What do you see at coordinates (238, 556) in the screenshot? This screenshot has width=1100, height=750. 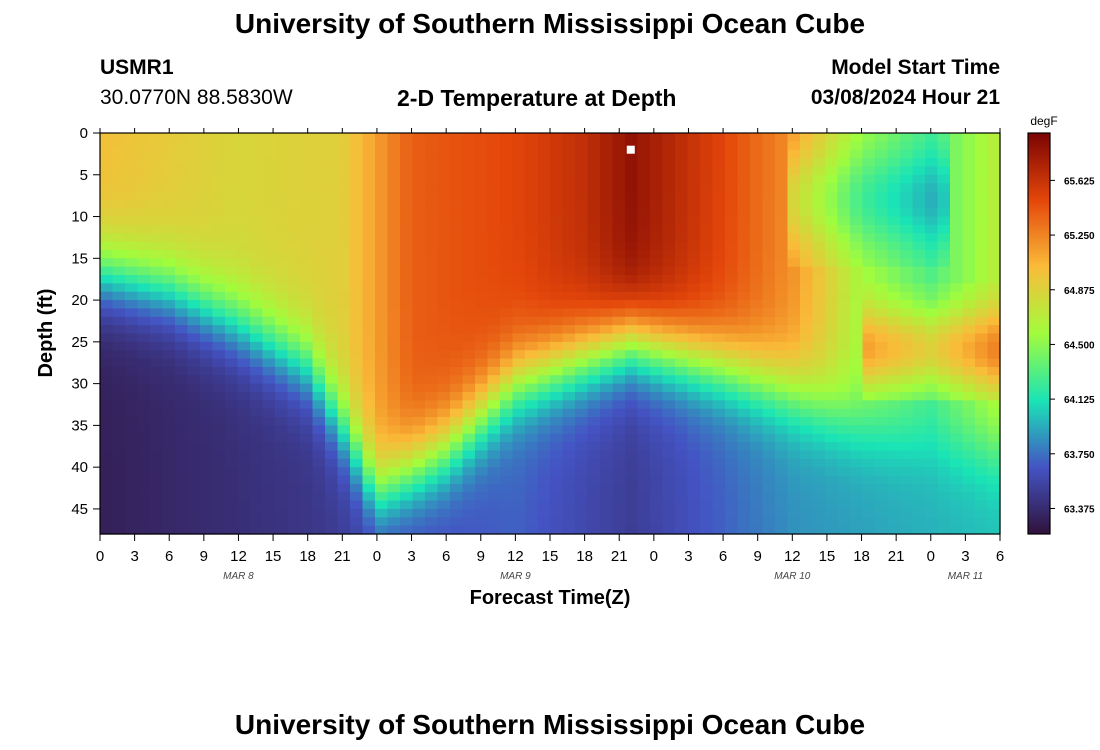 I see `x-tick-label: 12` at bounding box center [238, 556].